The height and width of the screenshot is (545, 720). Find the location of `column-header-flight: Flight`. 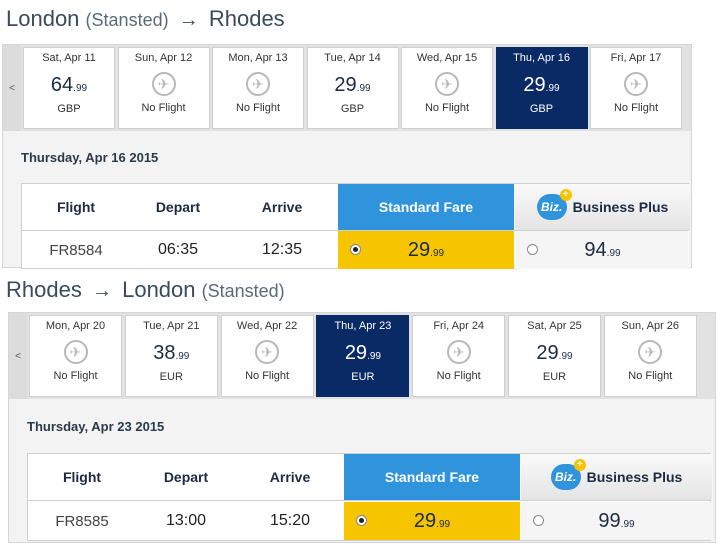

column-header-flight: Flight is located at coordinates (82, 477).